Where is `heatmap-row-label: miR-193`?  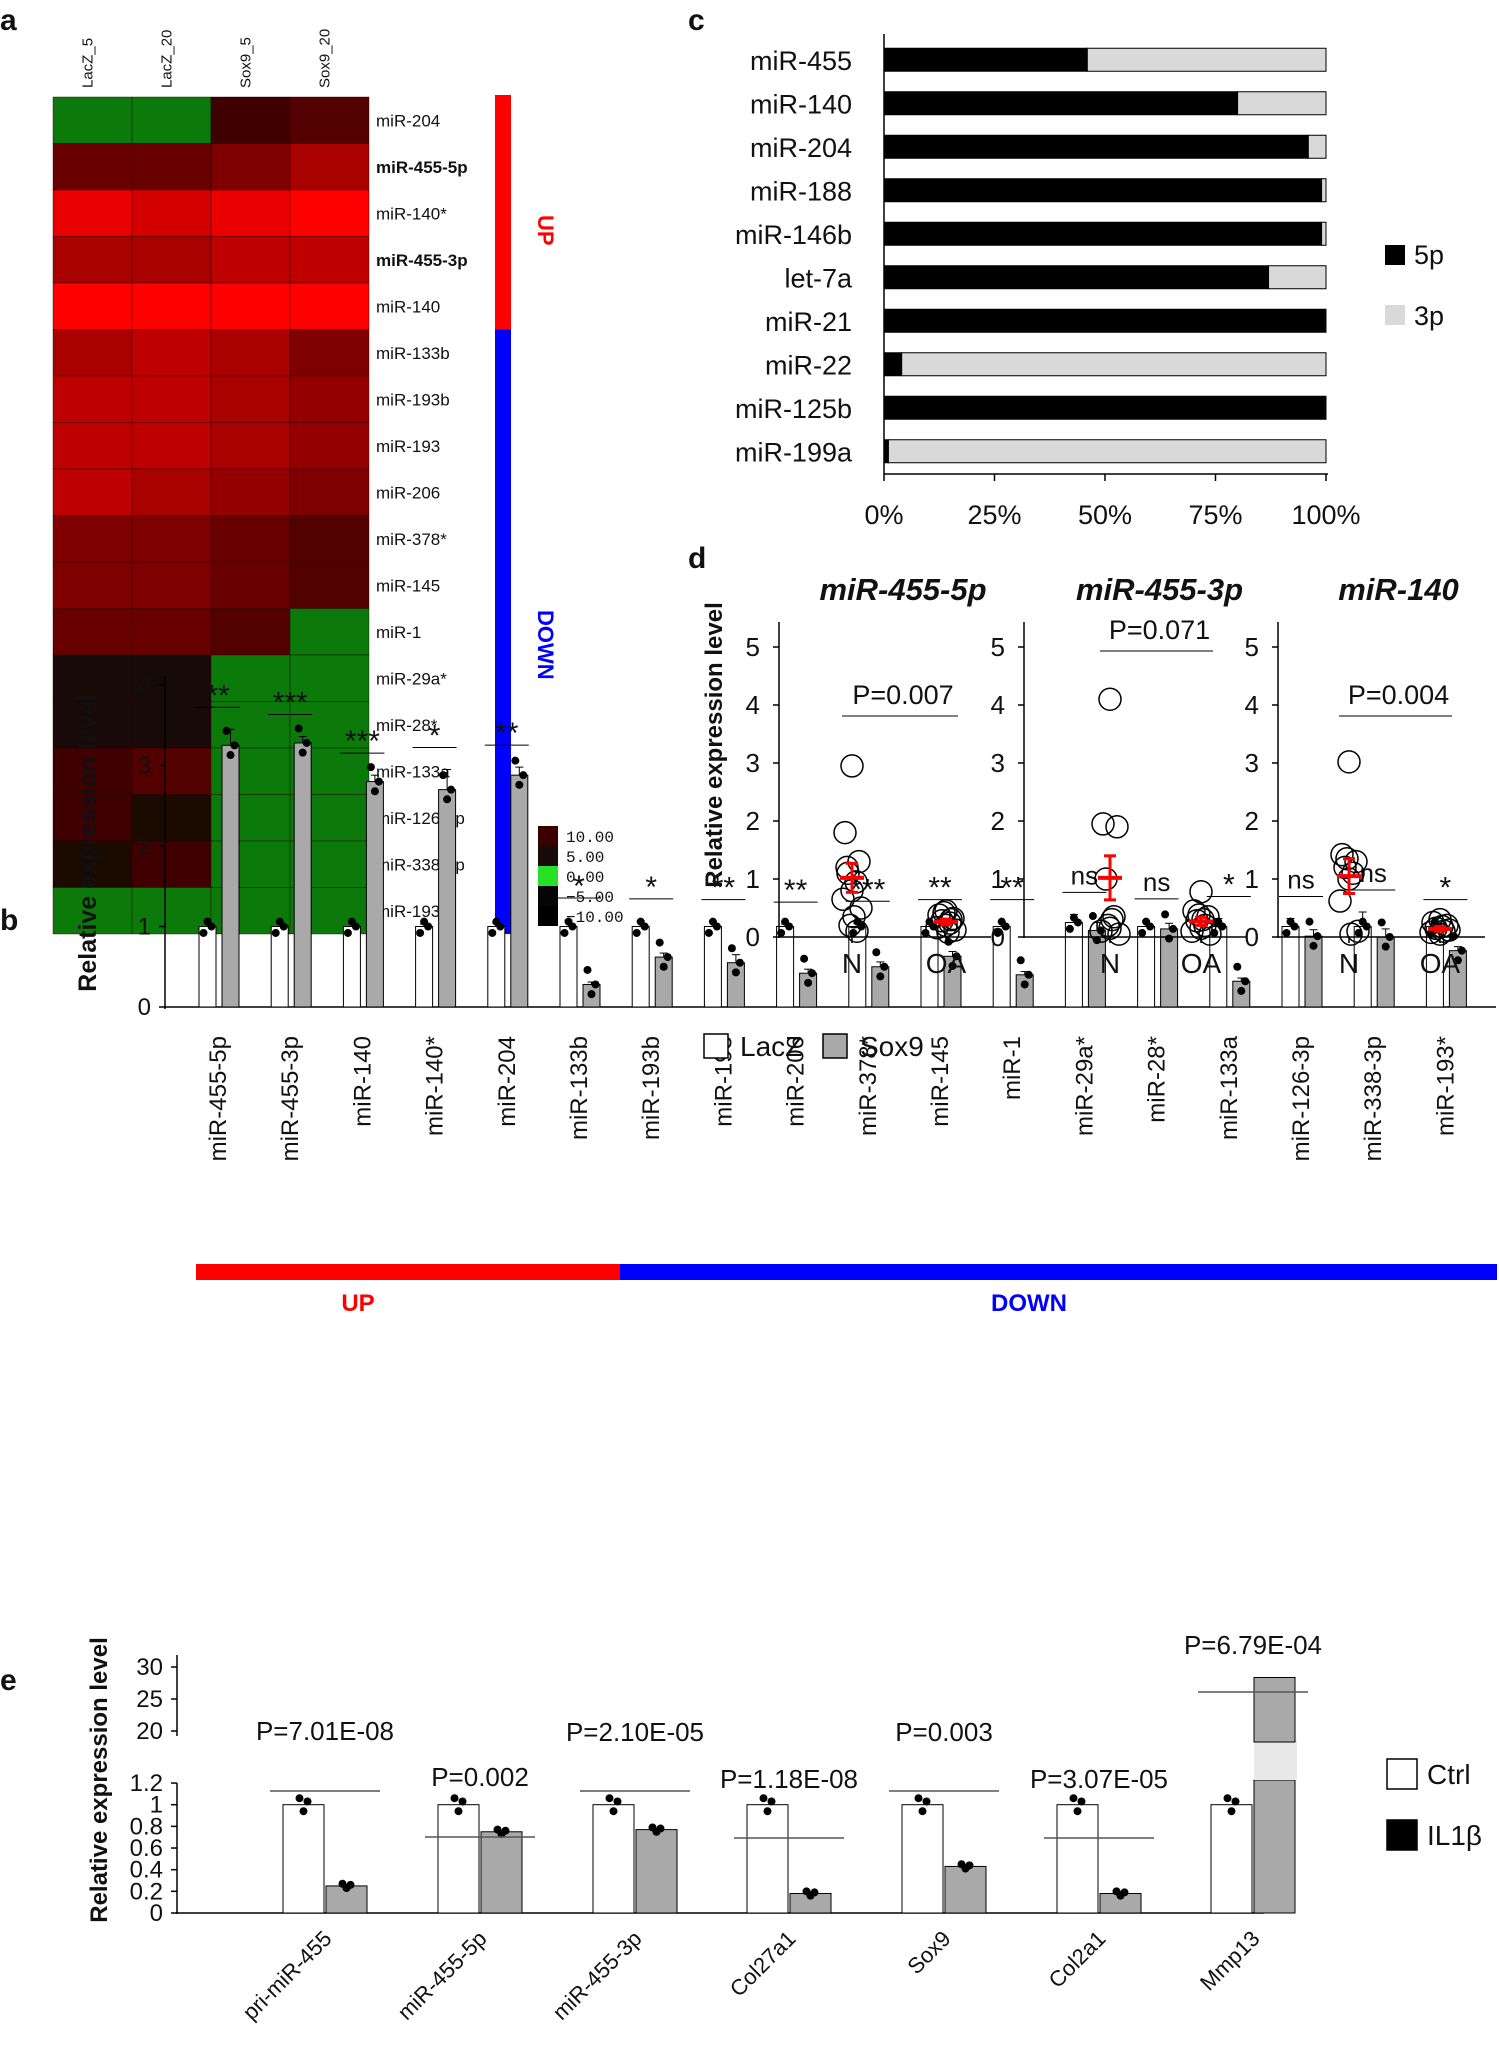
heatmap-row-label: miR-193 is located at coordinates (408, 446).